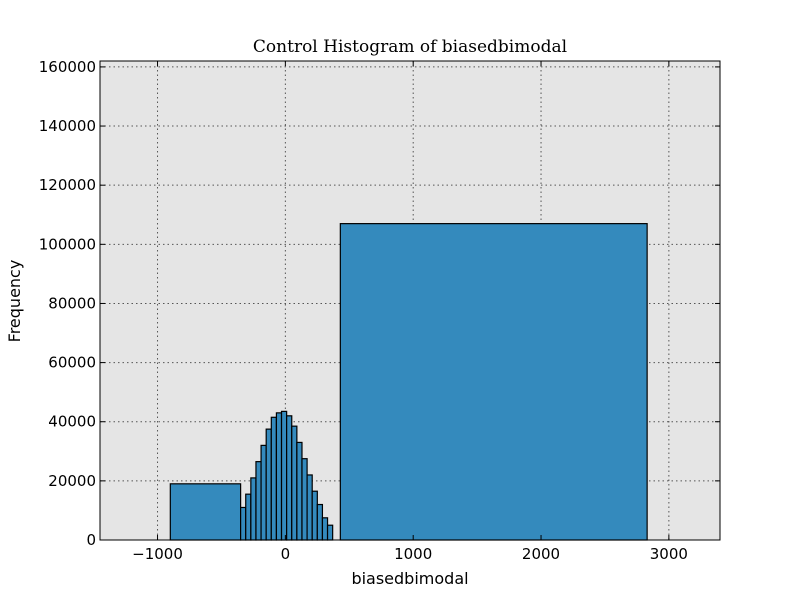 Image resolution: width=800 pixels, height=600 pixels. Describe the element at coordinates (409, 578) in the screenshot. I see `x-axis-label: biasedbimodal` at that location.